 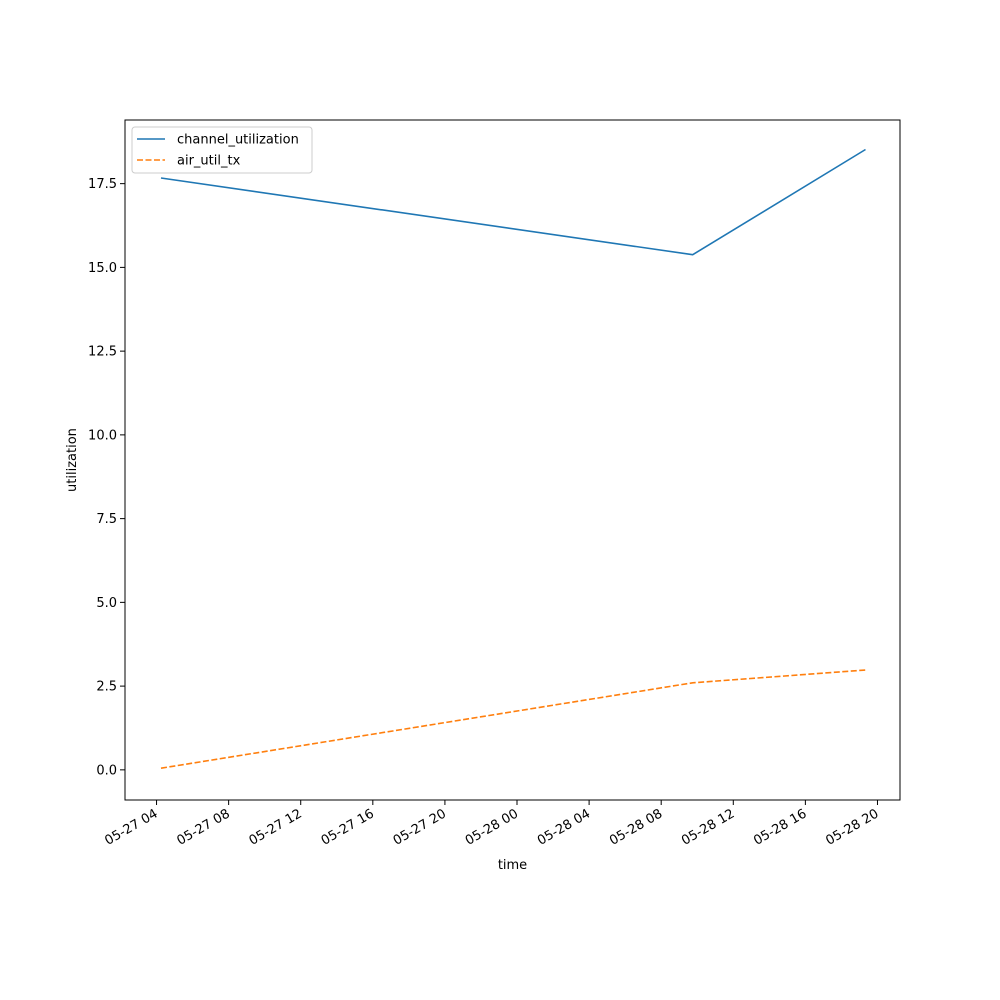 What do you see at coordinates (780, 827) in the screenshot?
I see `x-tick-label: 05-28 16` at bounding box center [780, 827].